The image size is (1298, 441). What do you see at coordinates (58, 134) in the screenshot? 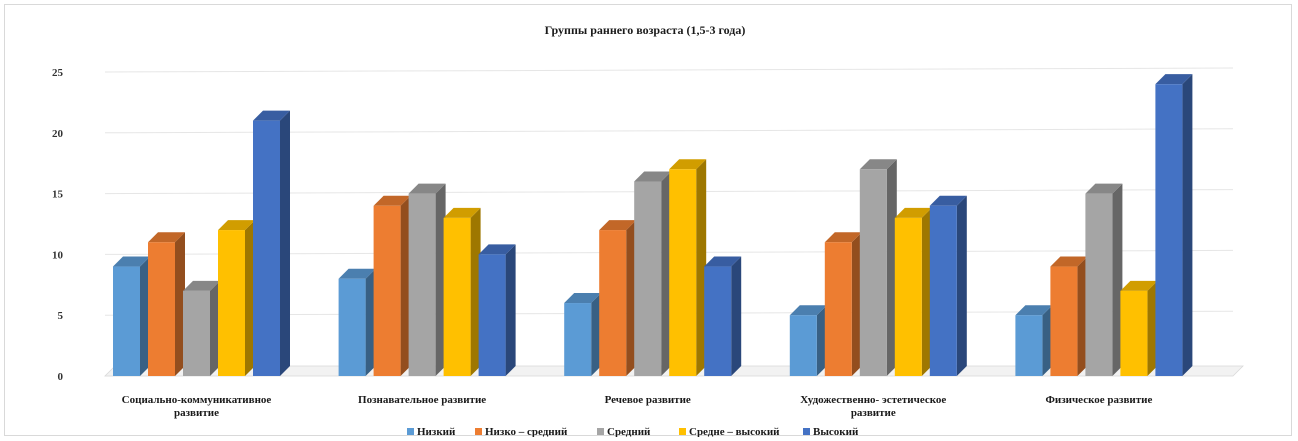
I see `y-tick-label: 20` at bounding box center [58, 134].